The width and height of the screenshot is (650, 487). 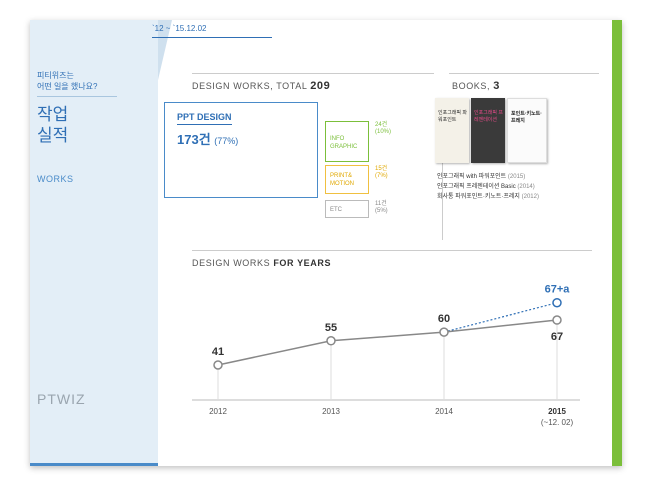 I want to click on sidebar-question: 피티위즈는 어떤 일을 했나요?, so click(x=67, y=81).